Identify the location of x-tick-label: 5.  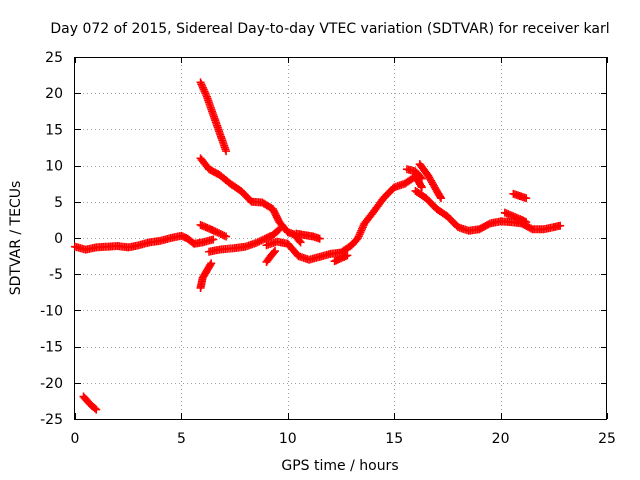
(181, 439).